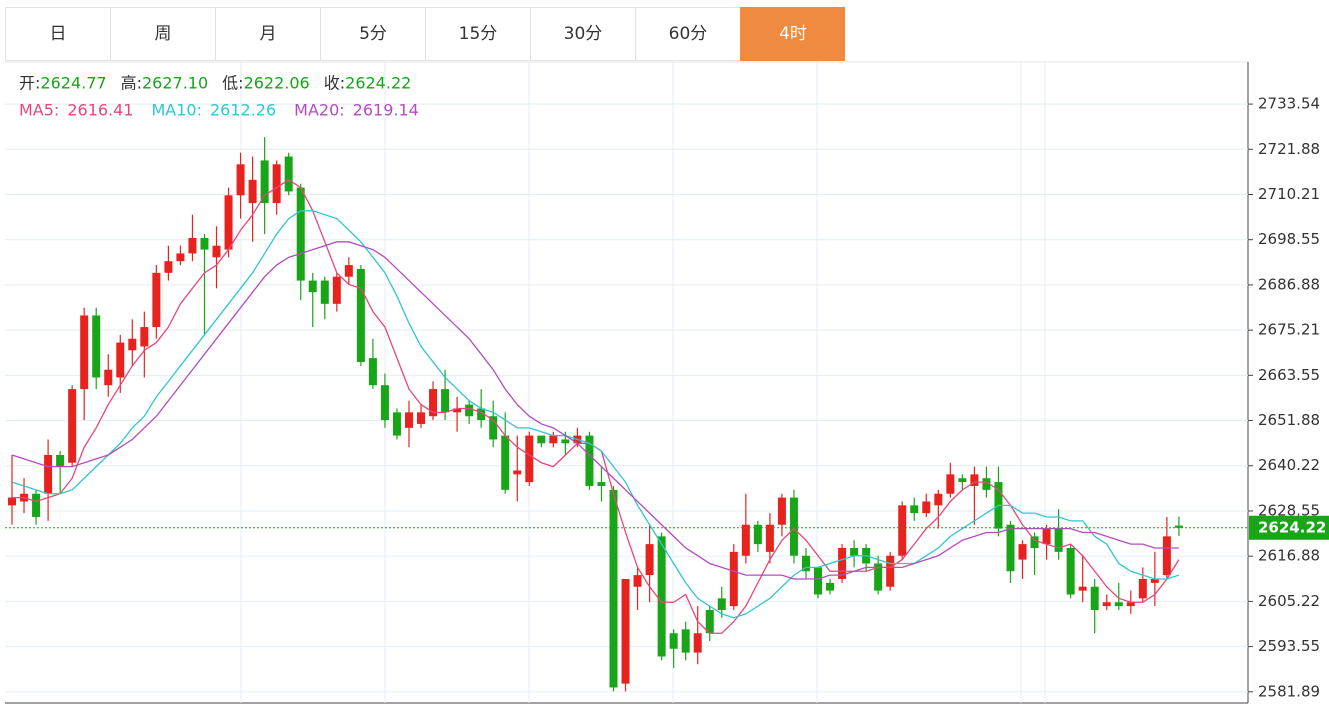  I want to click on period-tab: 日, so click(57, 34).